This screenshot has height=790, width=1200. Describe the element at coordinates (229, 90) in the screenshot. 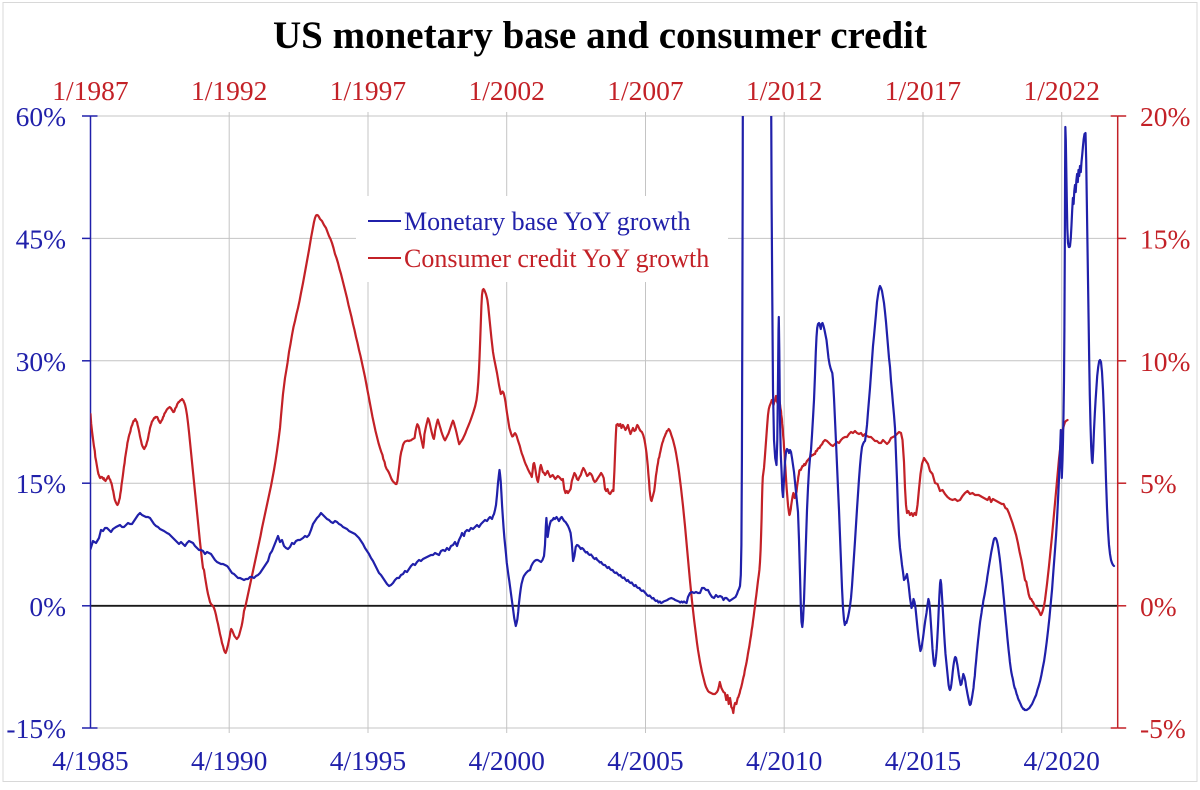

I see `svg-text: 1/1992` at that location.